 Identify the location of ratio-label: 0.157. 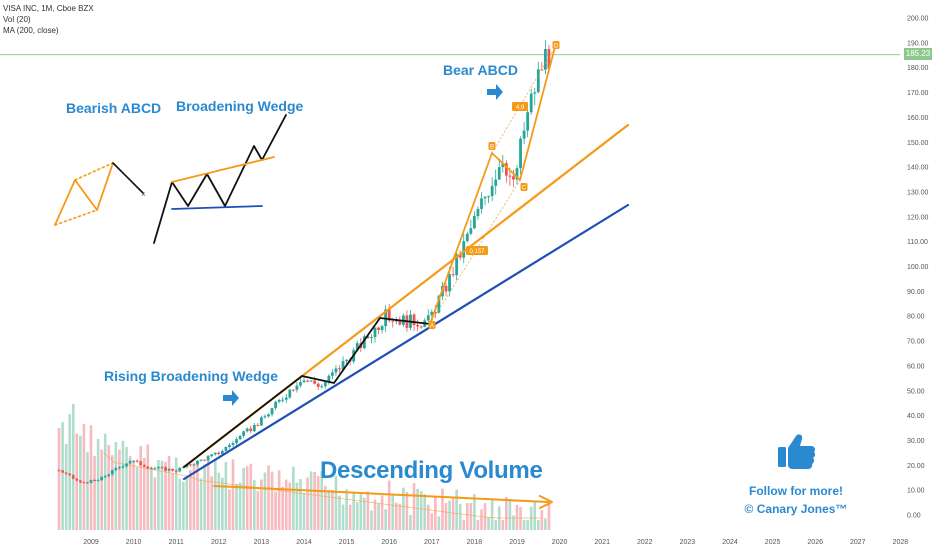
(477, 252).